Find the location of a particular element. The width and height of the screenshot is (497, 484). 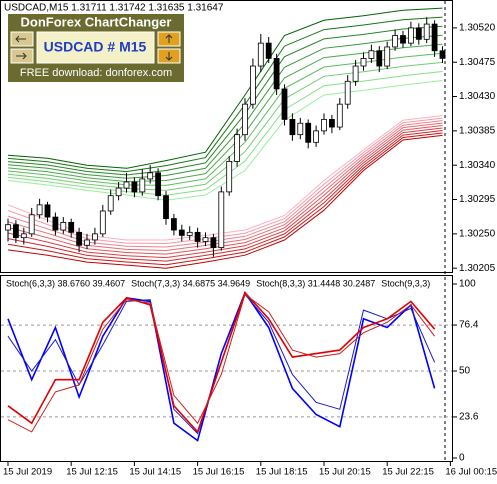

legend-entry: Stoch(6,3,3) 38.6760 39.4607 is located at coordinates (65, 283).